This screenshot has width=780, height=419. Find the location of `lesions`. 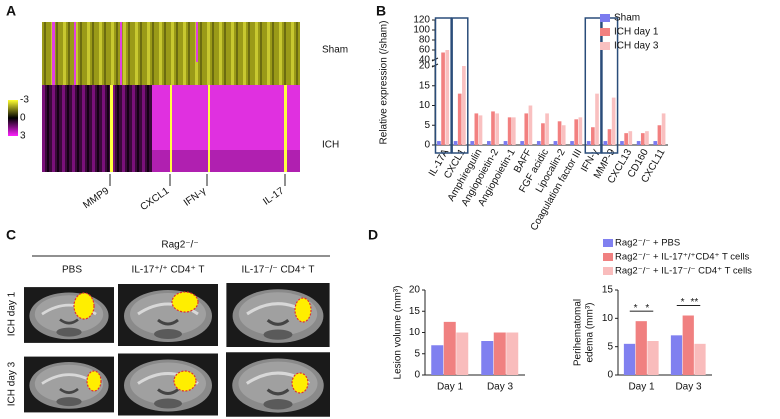

lesions is located at coordinates (192, 342).